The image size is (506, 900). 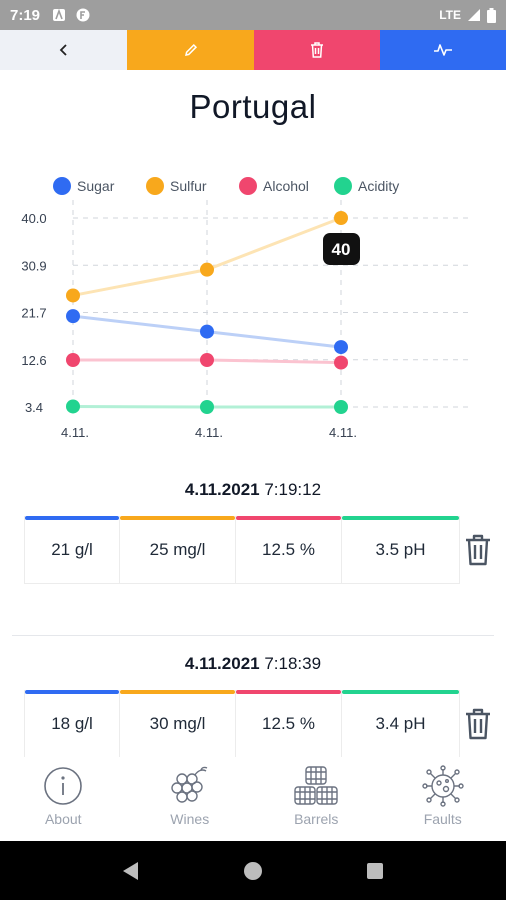 I want to click on sulfur-cell: 30 mg/l, so click(x=177, y=724).